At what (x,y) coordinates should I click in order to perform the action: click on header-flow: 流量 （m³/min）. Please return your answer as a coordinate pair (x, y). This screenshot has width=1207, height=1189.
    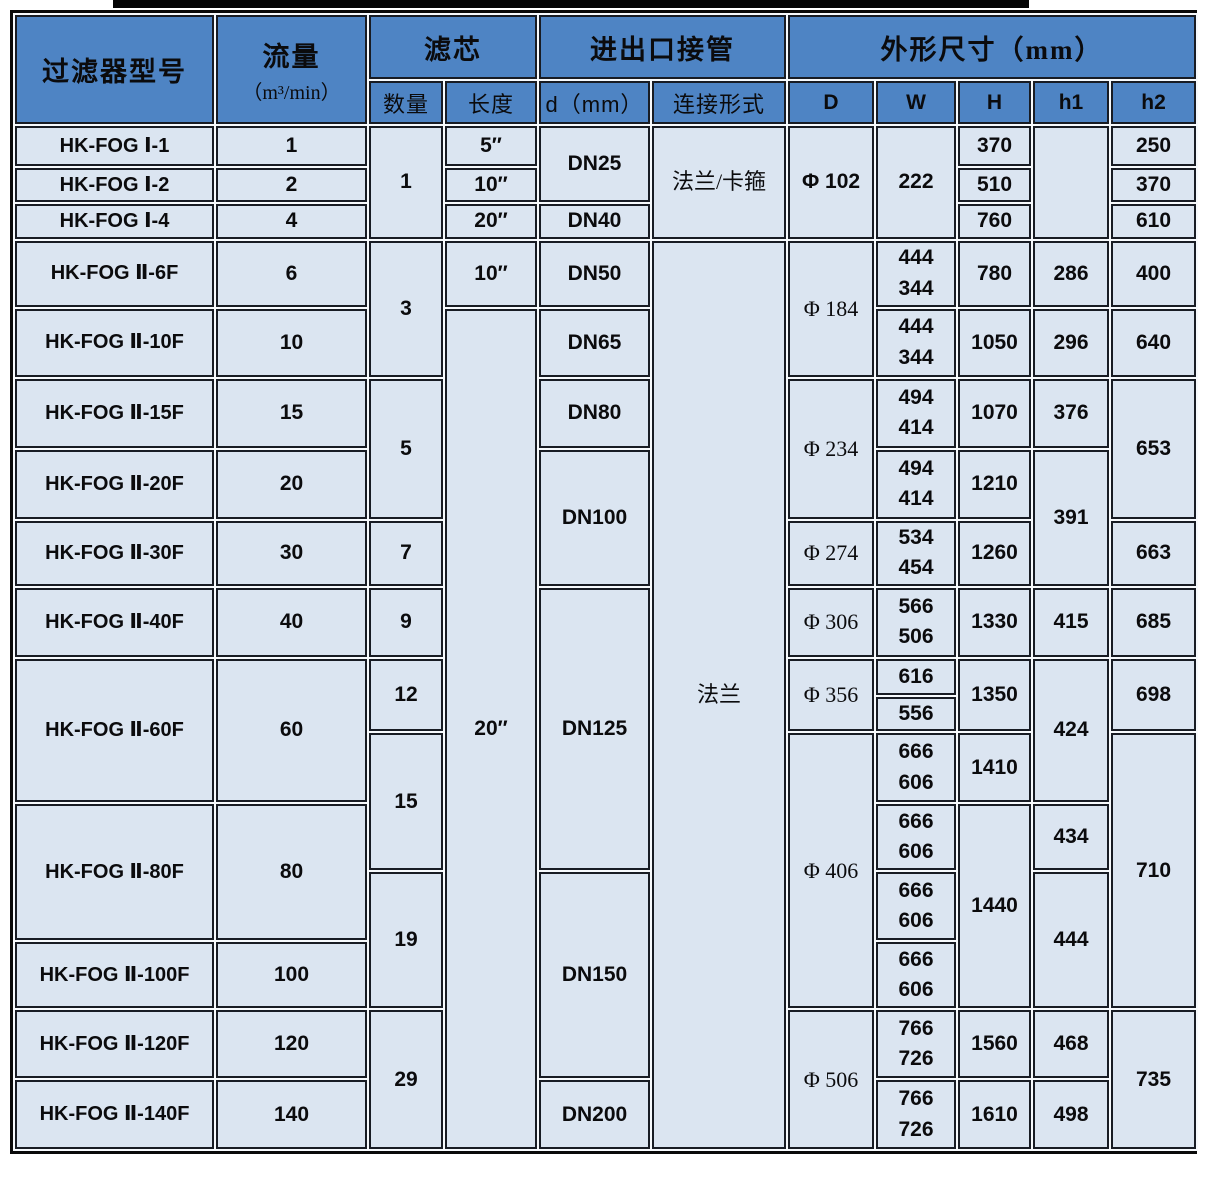
    Looking at the image, I should click on (291, 69).